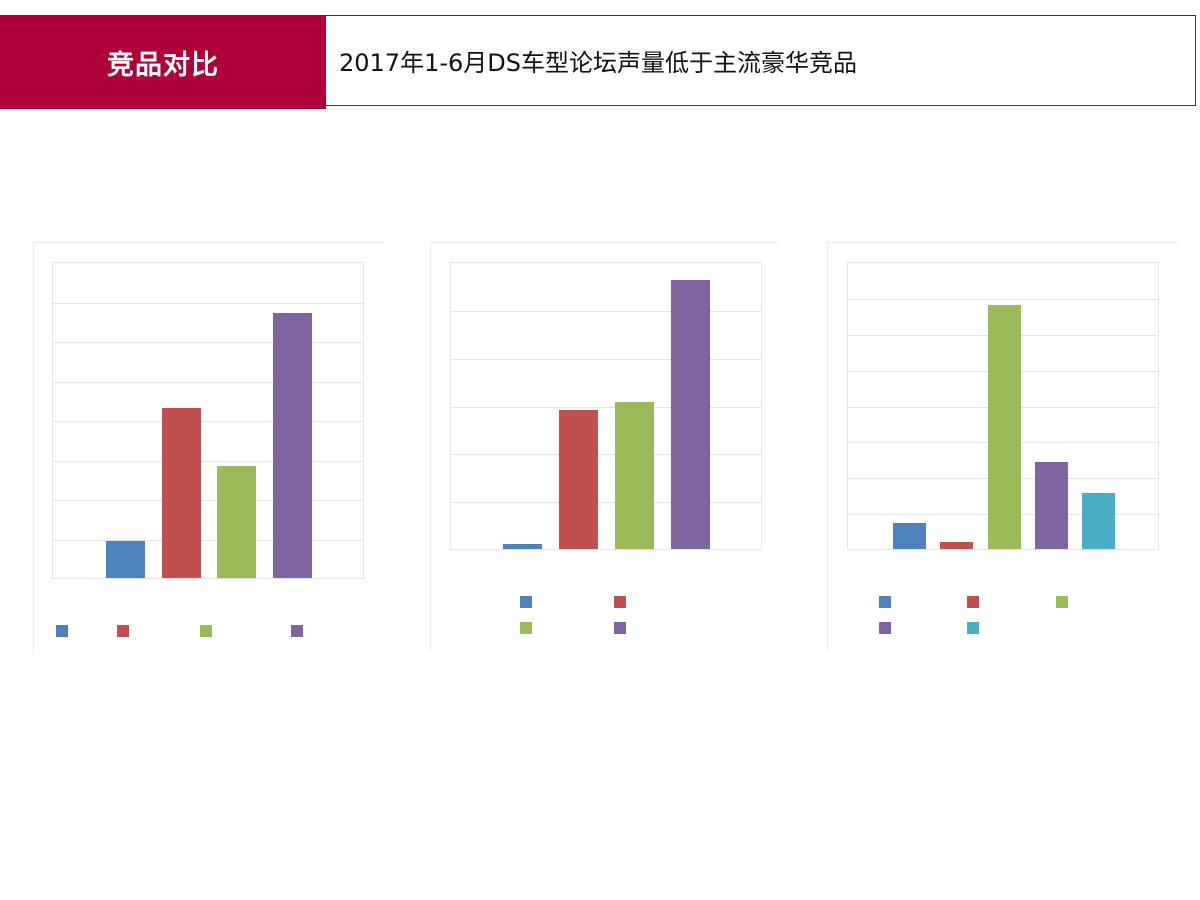  I want to click on slide-title-box: 2017年1-6月DS车型论坛声量低于主流豪华竞品, so click(760, 60).